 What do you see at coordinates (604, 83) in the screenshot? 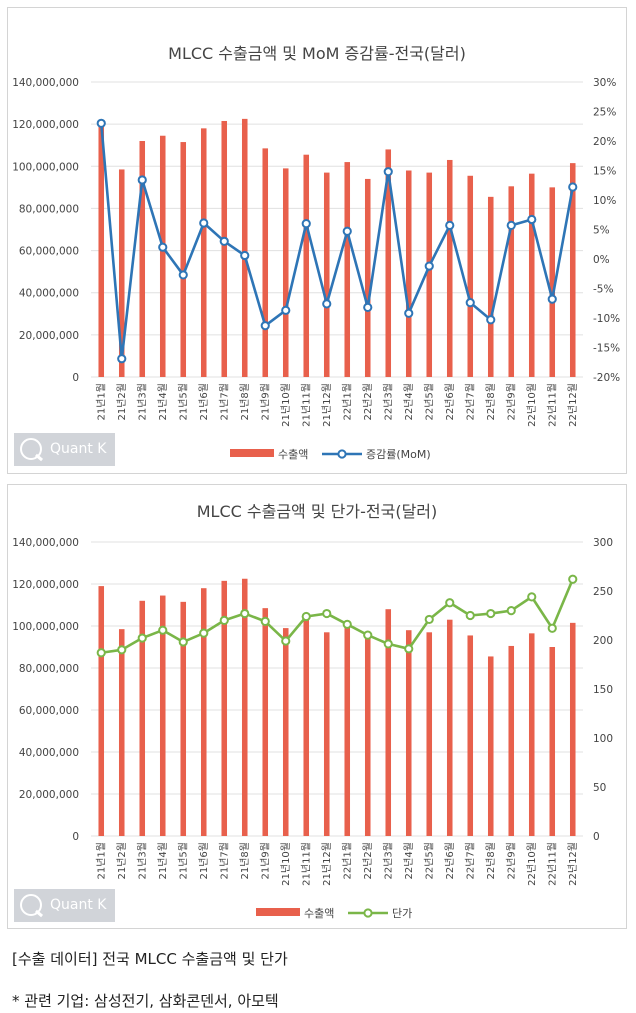
I see `y-right-tick-label: 30%` at bounding box center [604, 83].